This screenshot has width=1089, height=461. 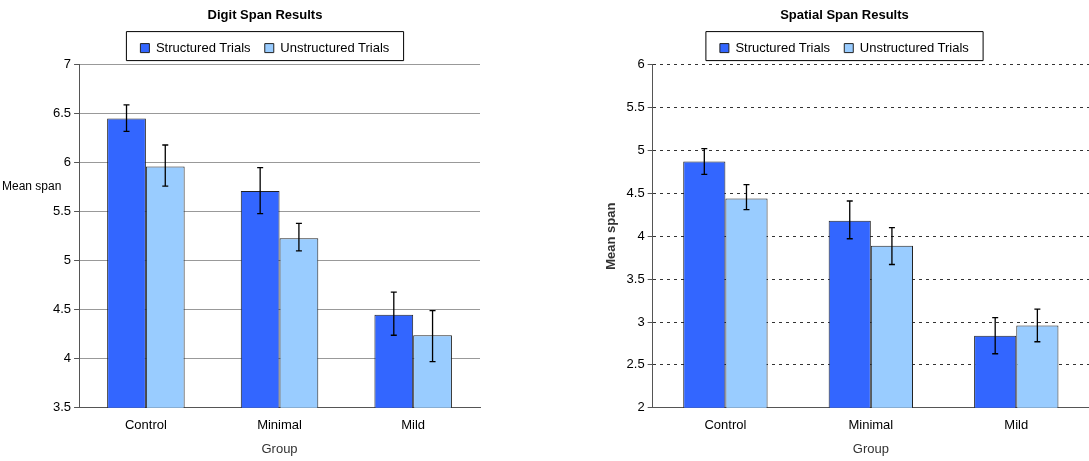 I want to click on y-tick-label: 2, so click(x=641, y=407).